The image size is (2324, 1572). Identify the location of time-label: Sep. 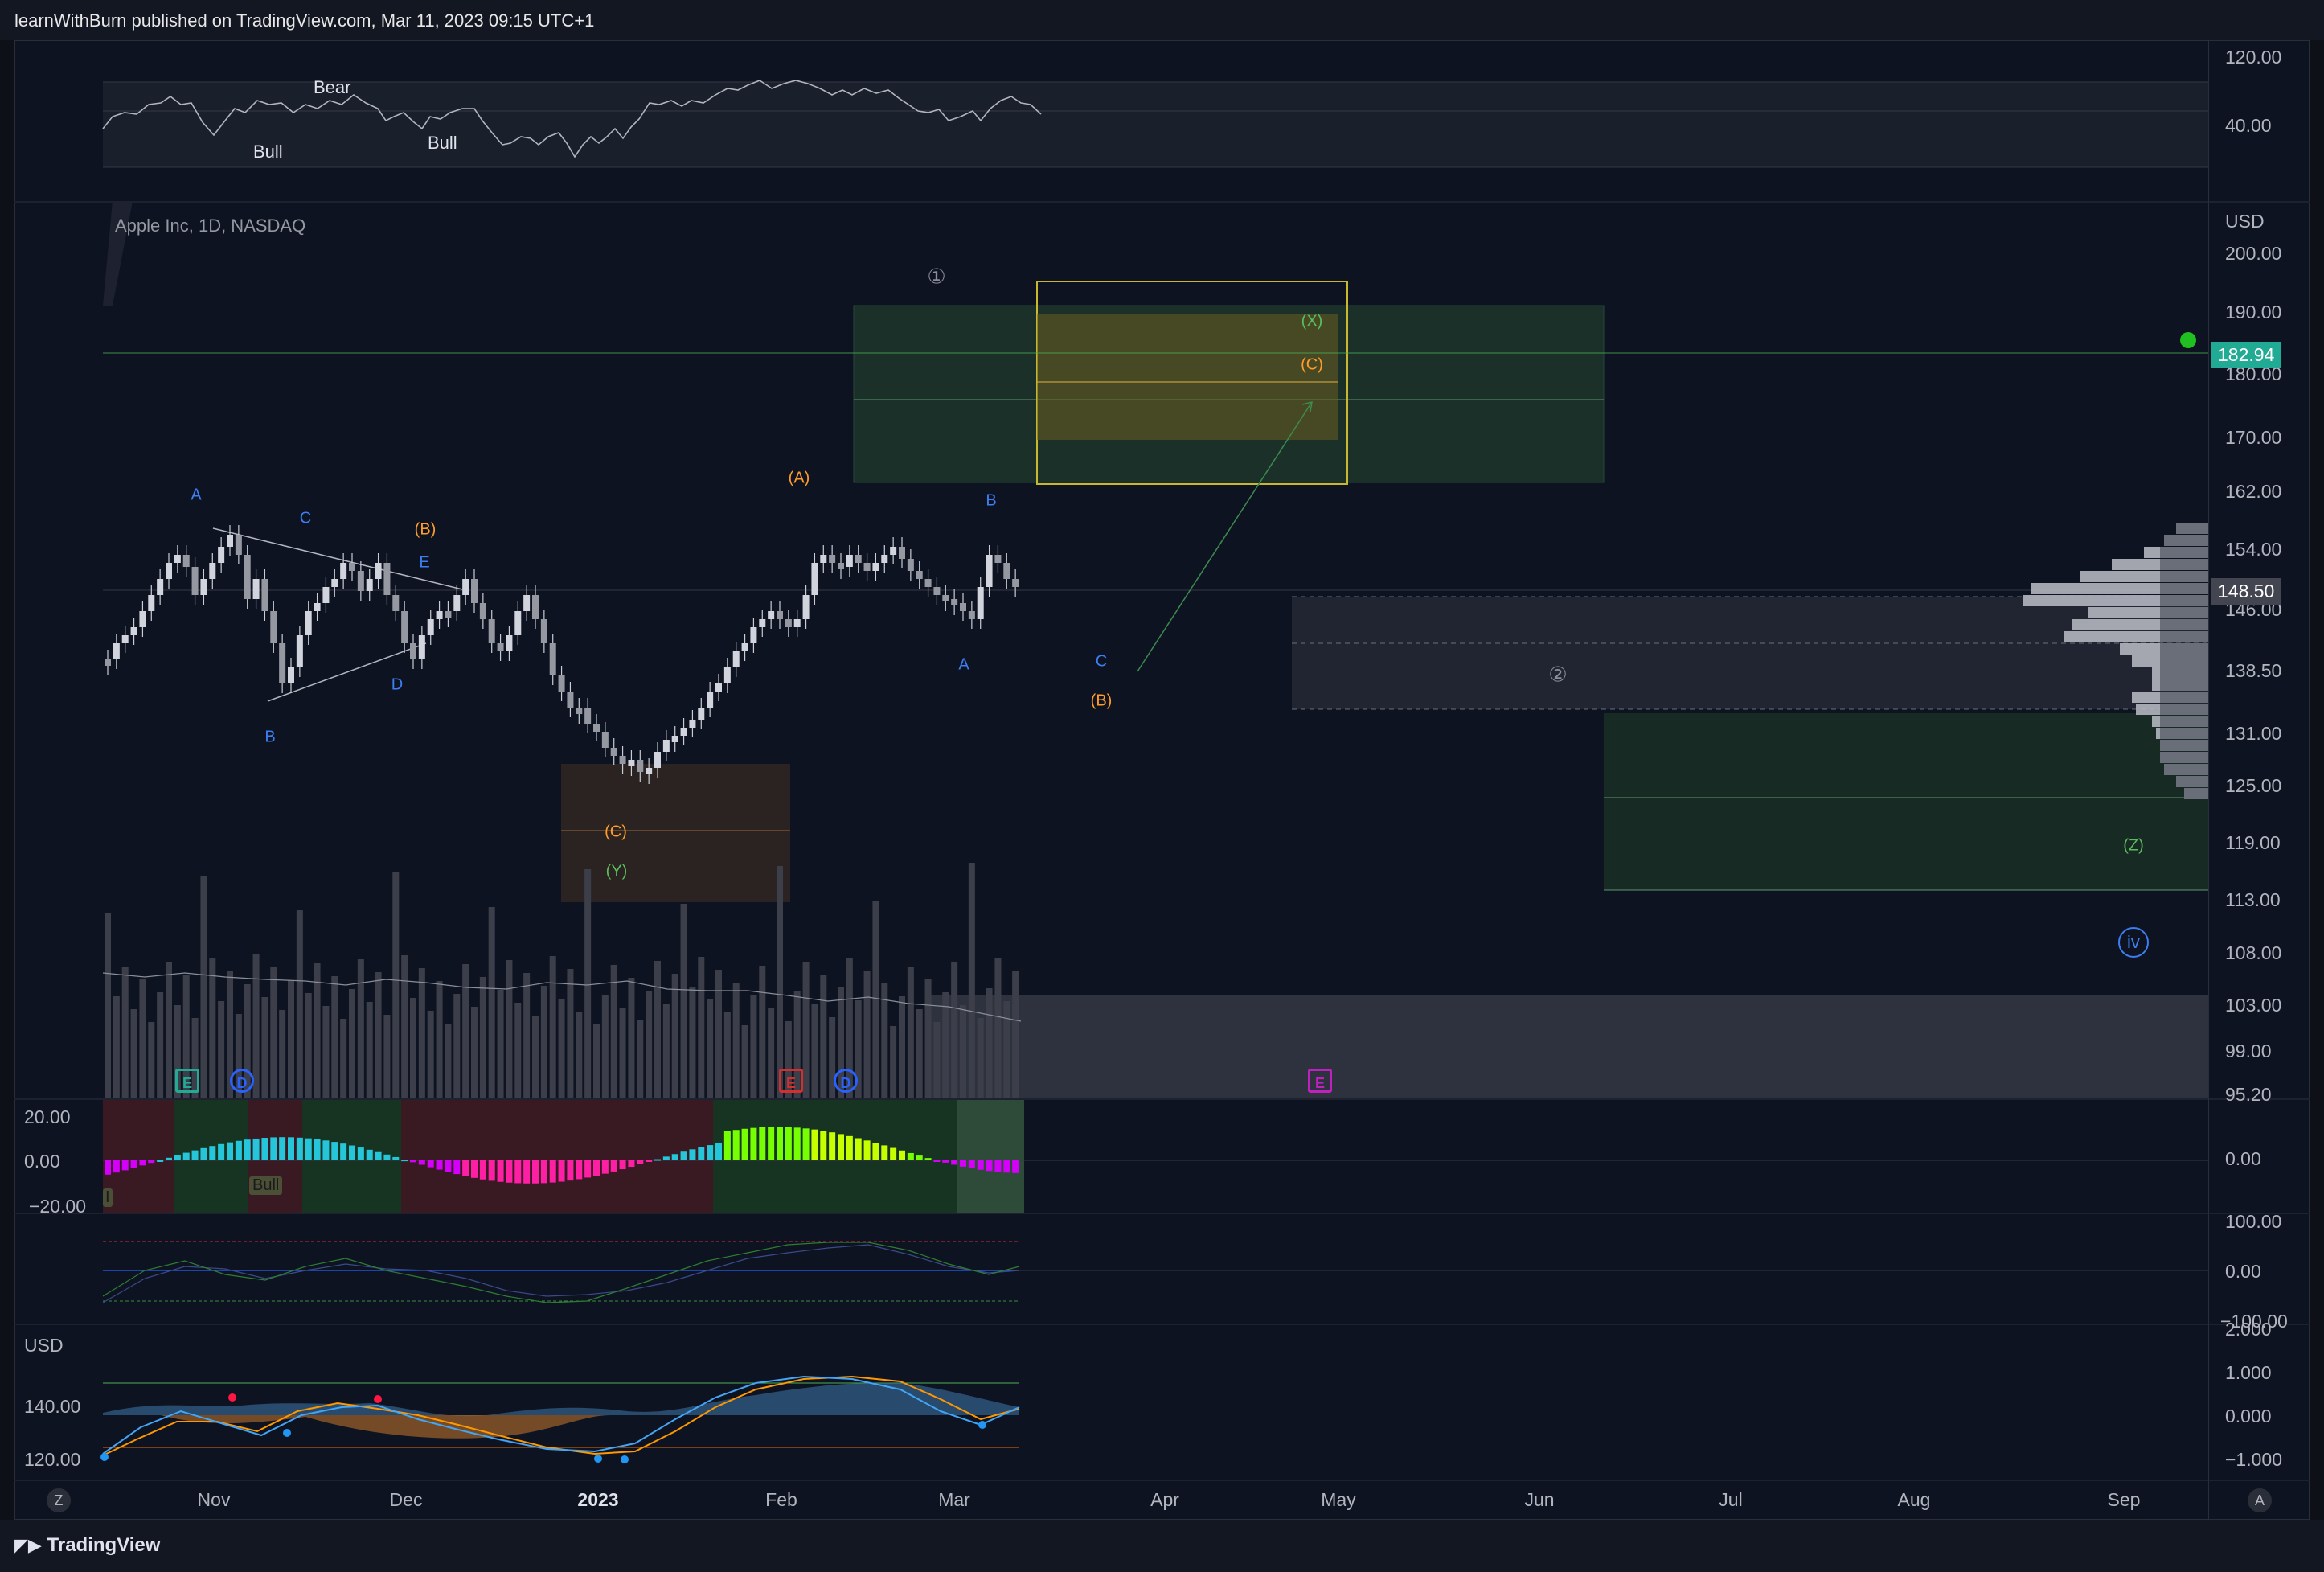
(2124, 1499).